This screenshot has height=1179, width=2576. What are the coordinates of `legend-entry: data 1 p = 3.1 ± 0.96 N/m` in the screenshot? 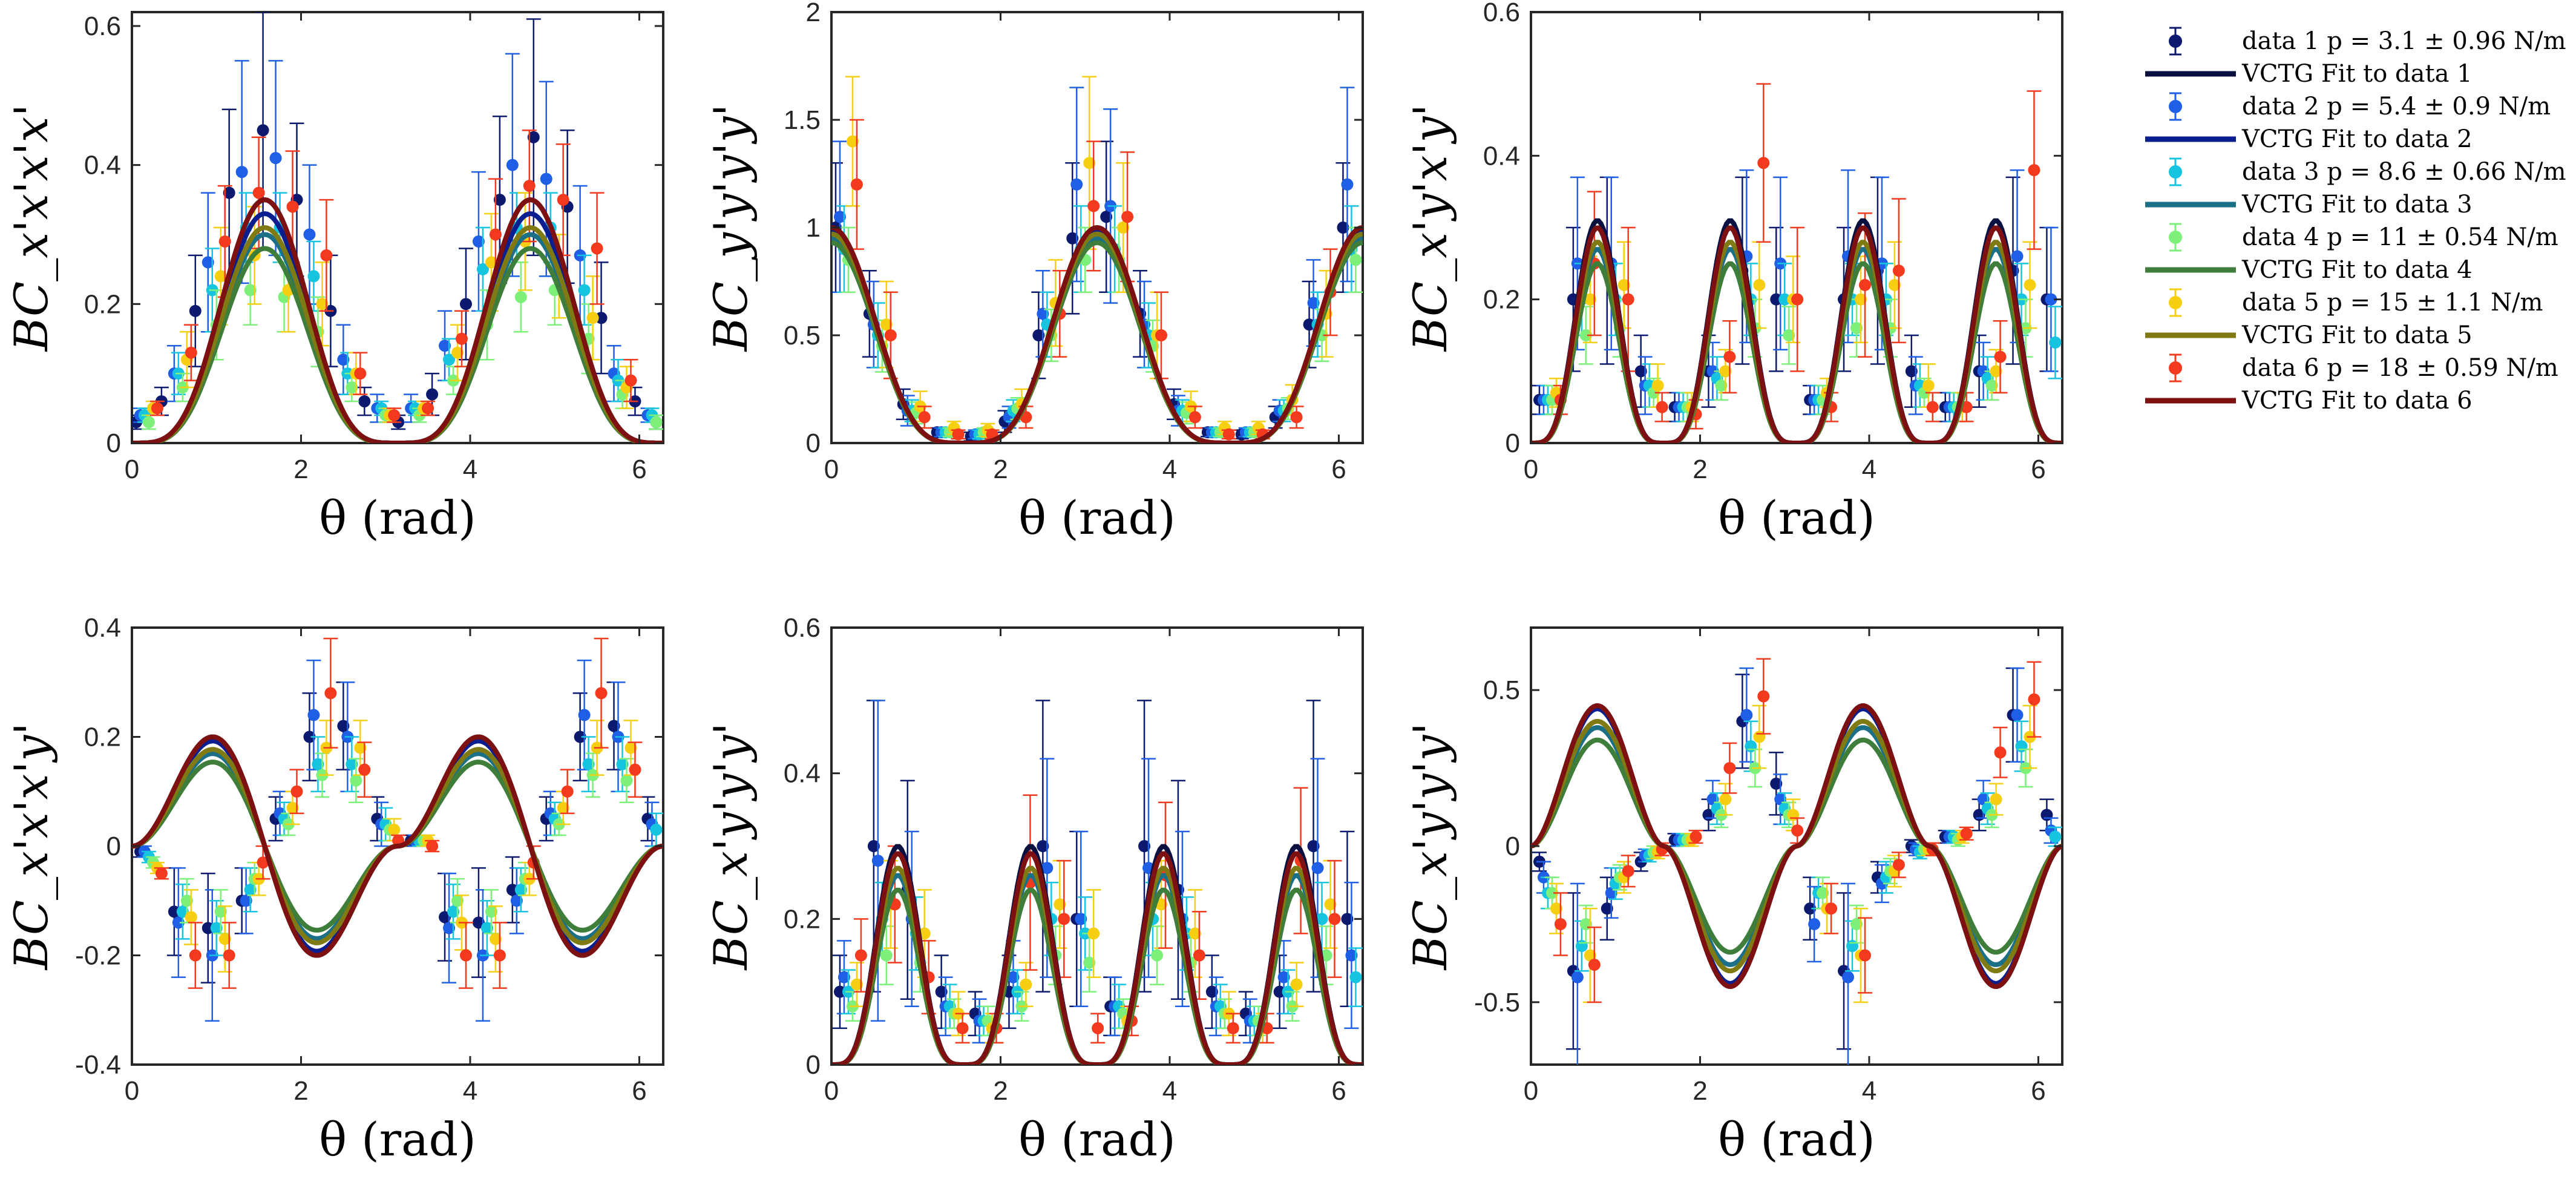 It's located at (2367, 41).